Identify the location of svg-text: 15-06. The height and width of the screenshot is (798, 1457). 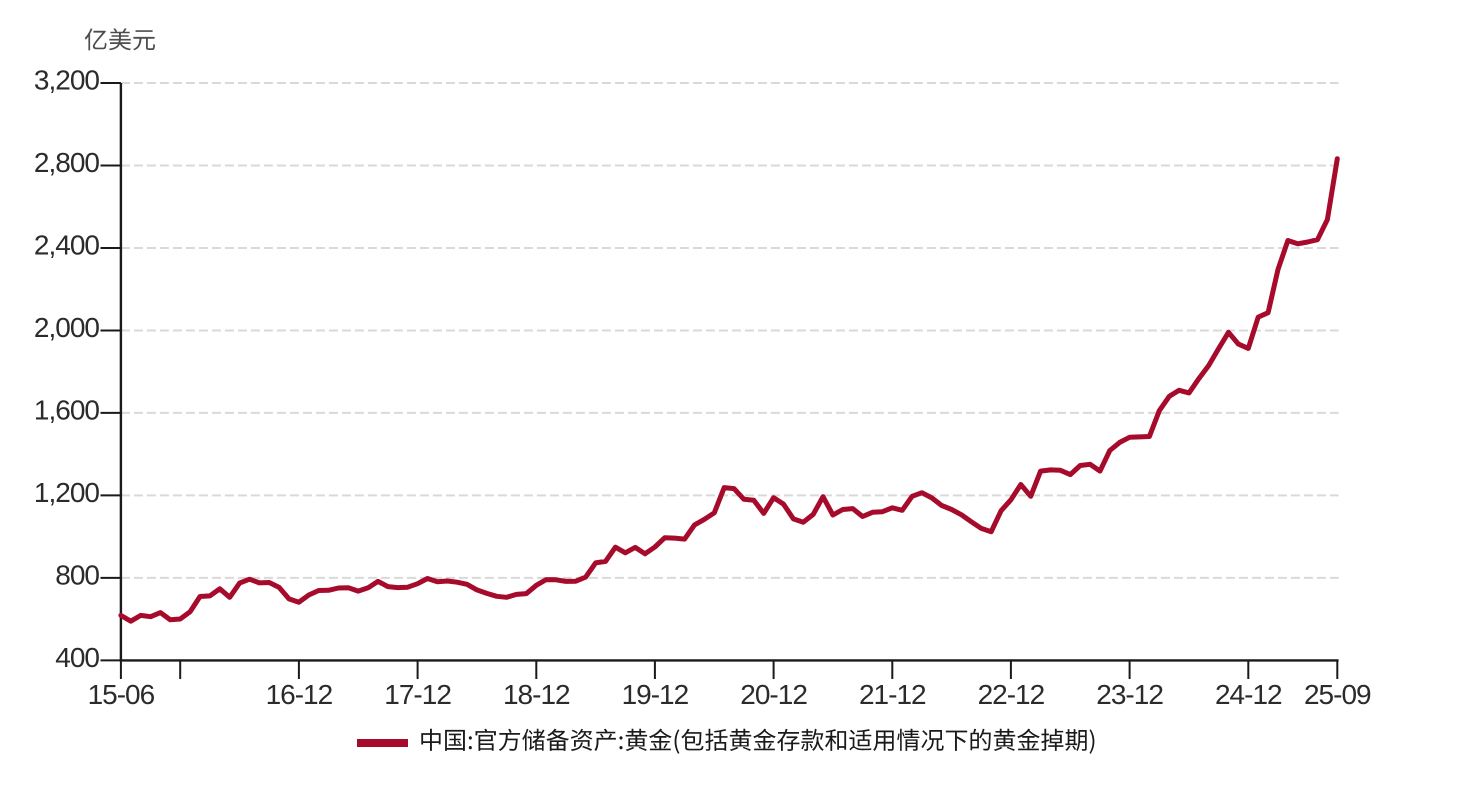
(121, 694).